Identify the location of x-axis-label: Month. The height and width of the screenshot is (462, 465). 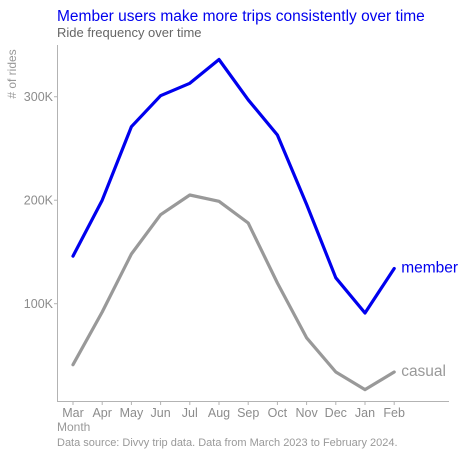
(73, 427).